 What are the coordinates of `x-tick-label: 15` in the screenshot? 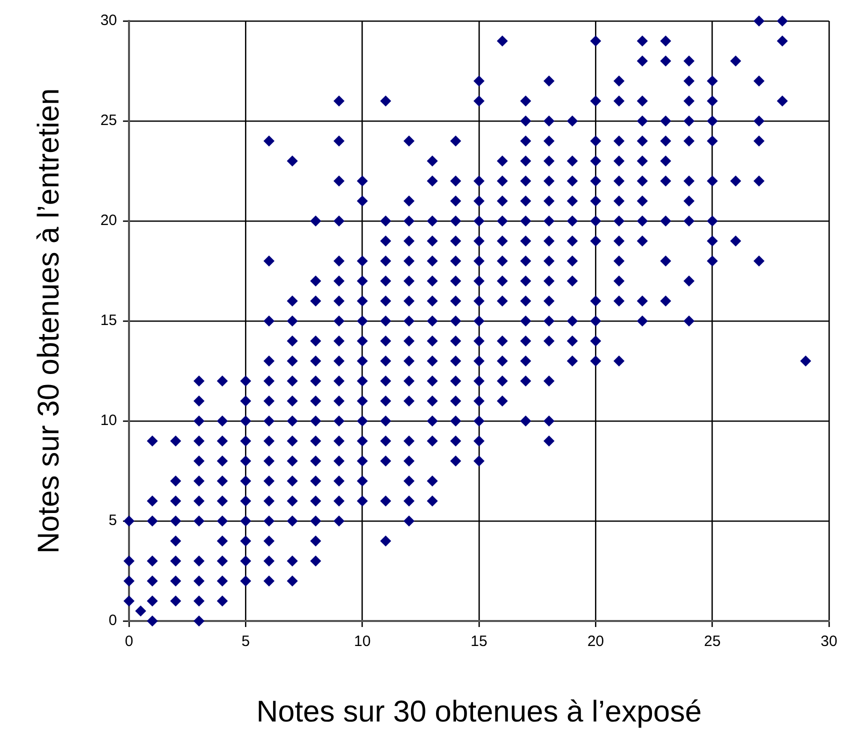 It's located at (479, 641).